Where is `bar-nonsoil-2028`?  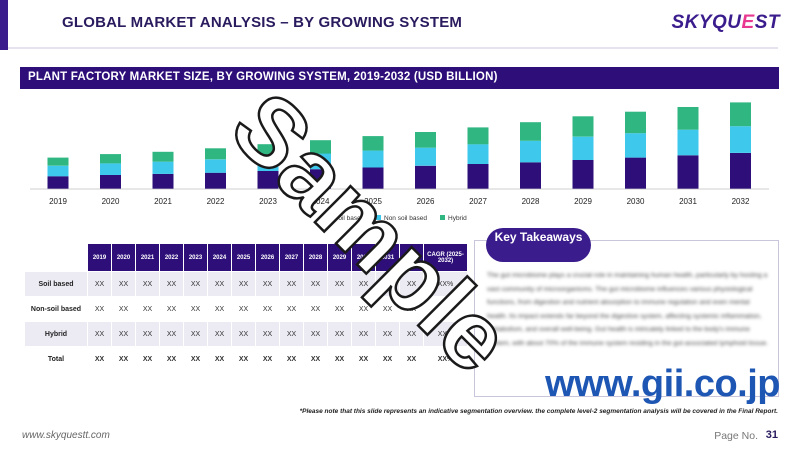
bar-nonsoil-2028 is located at coordinates (530, 151).